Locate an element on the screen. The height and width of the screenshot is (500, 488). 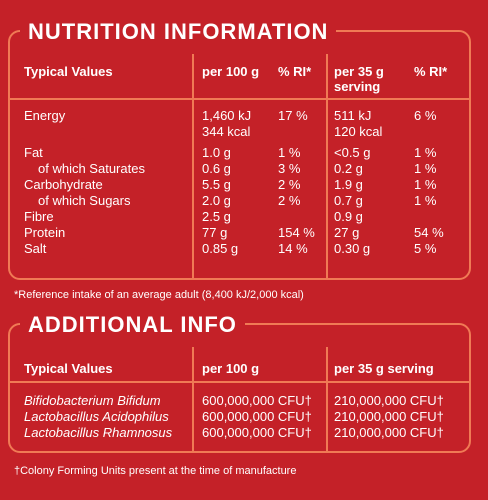
row-ri100: 14 % is located at coordinates (293, 248).